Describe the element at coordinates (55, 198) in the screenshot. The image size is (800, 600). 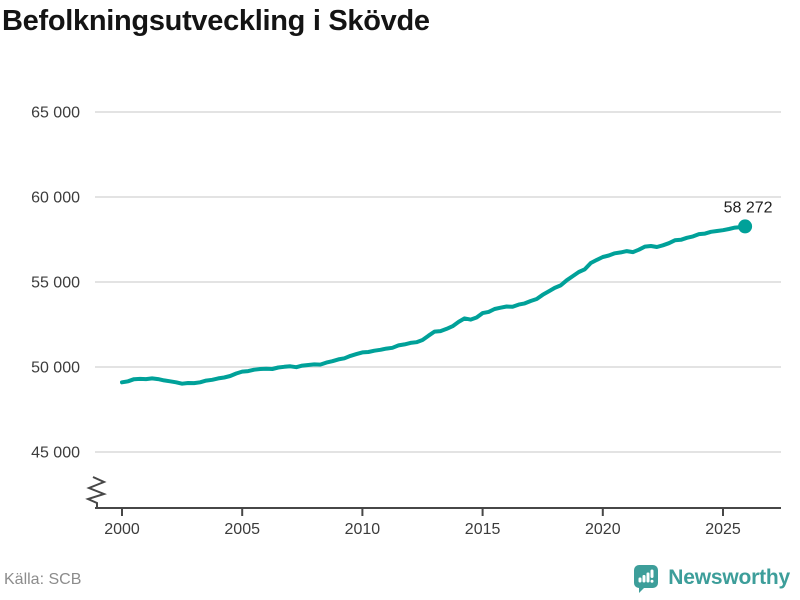
I see `y-axis-tick-label: 60 000` at that location.